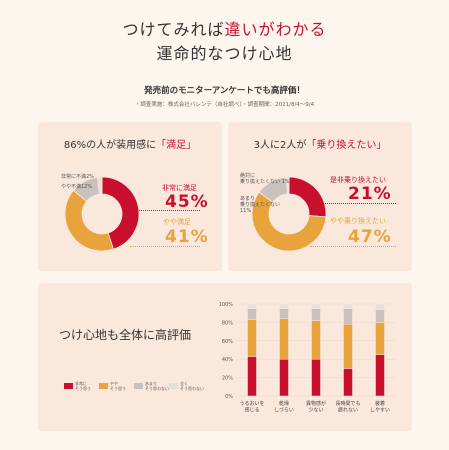 This screenshot has height=450, width=449. What do you see at coordinates (77, 187) in the screenshot?
I see `card1-small-label2: やや不満12%` at bounding box center [77, 187].